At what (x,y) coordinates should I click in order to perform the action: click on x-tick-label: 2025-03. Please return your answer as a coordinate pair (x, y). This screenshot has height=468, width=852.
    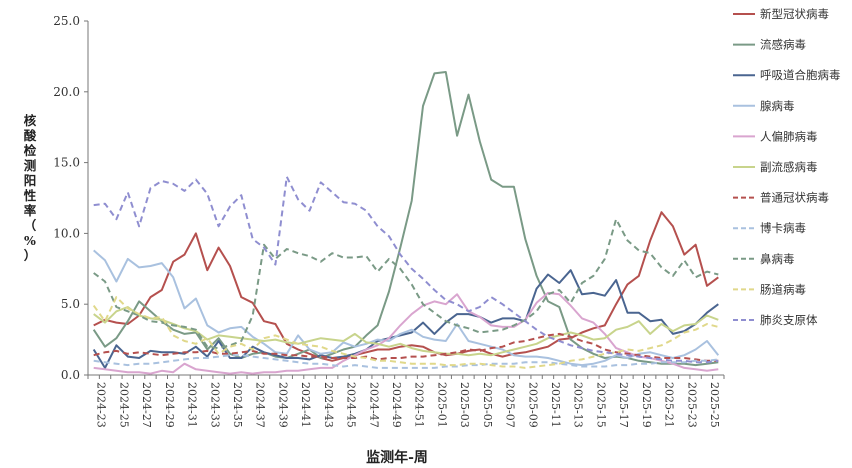
    Looking at the image, I should click on (464, 405).